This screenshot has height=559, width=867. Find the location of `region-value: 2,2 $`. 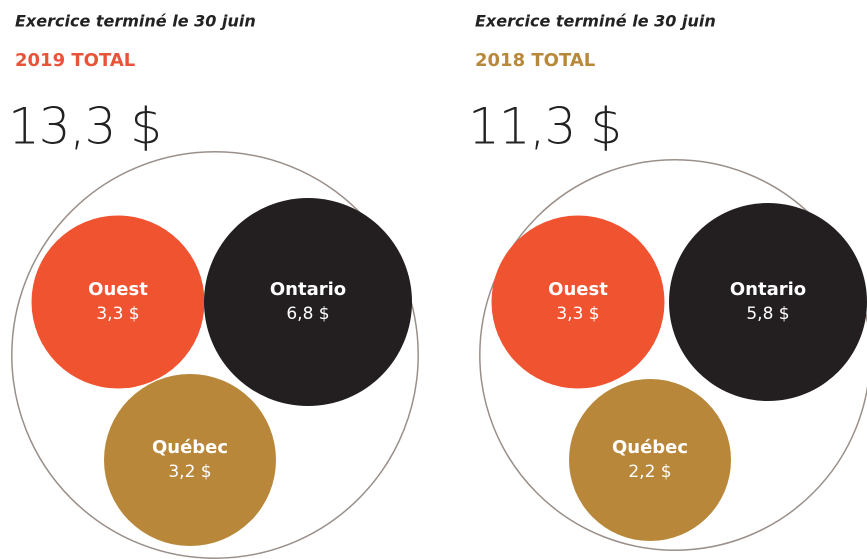

region-value: 2,2 $ is located at coordinates (649, 472).